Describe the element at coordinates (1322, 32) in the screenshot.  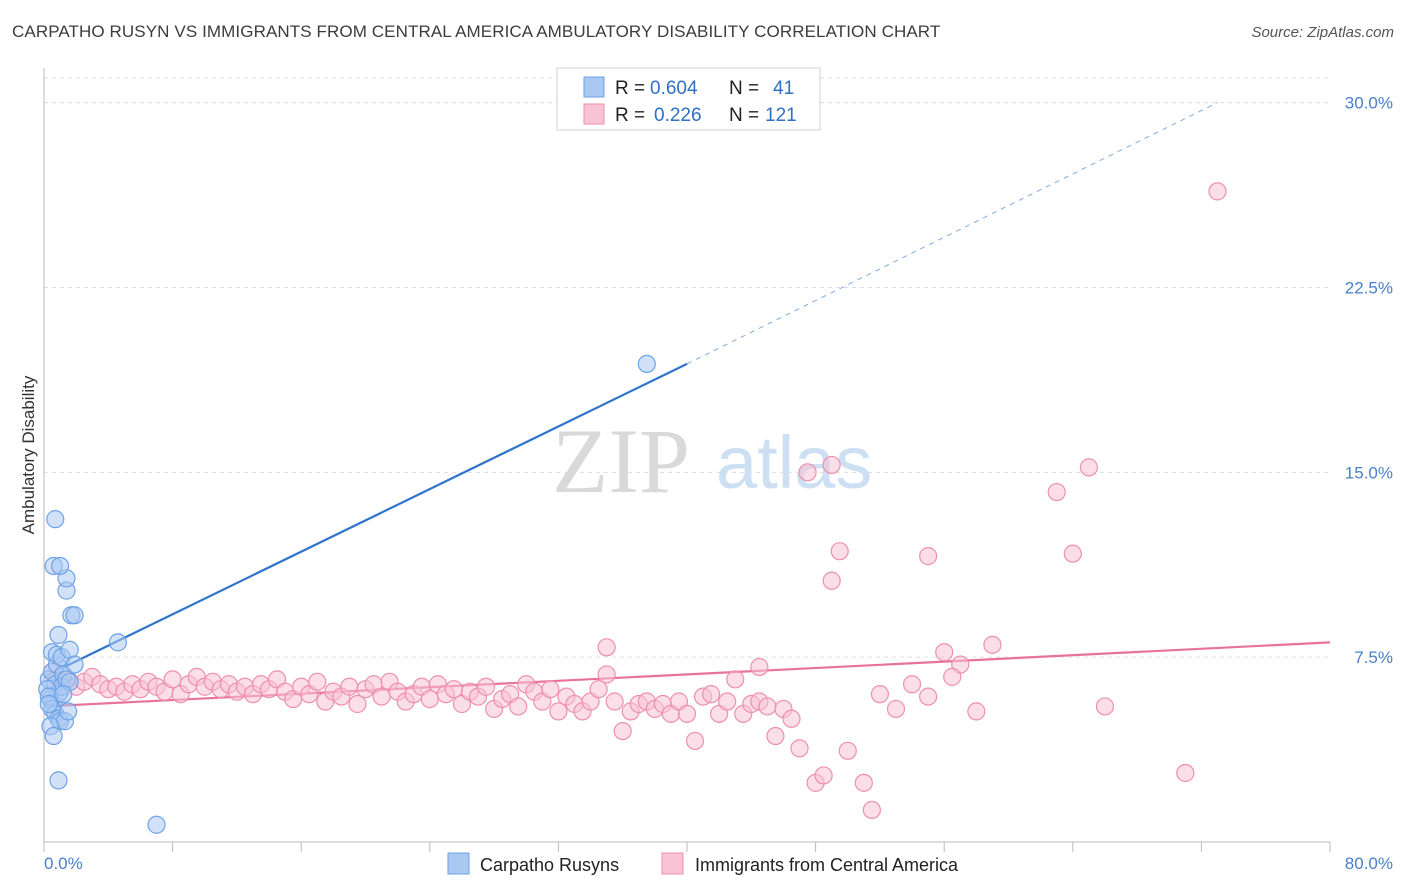
I see `source-label: Source: ZipAtlas.com` at that location.